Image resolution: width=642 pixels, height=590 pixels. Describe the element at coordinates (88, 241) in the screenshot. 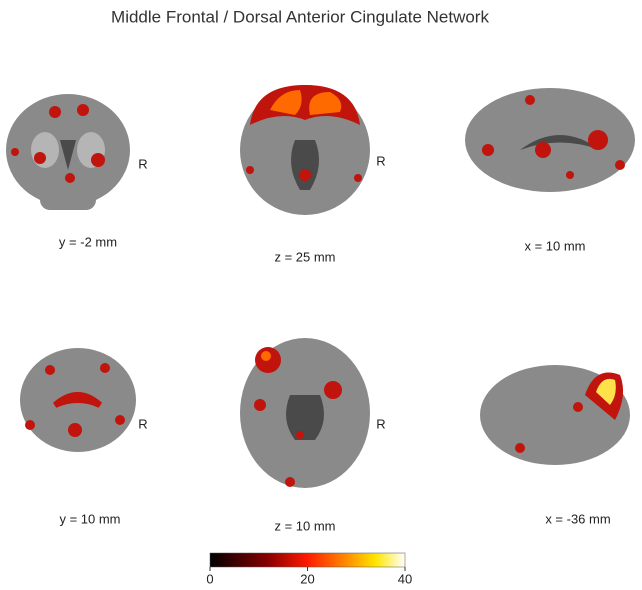

I see `slice-label: y = -2 mm` at that location.